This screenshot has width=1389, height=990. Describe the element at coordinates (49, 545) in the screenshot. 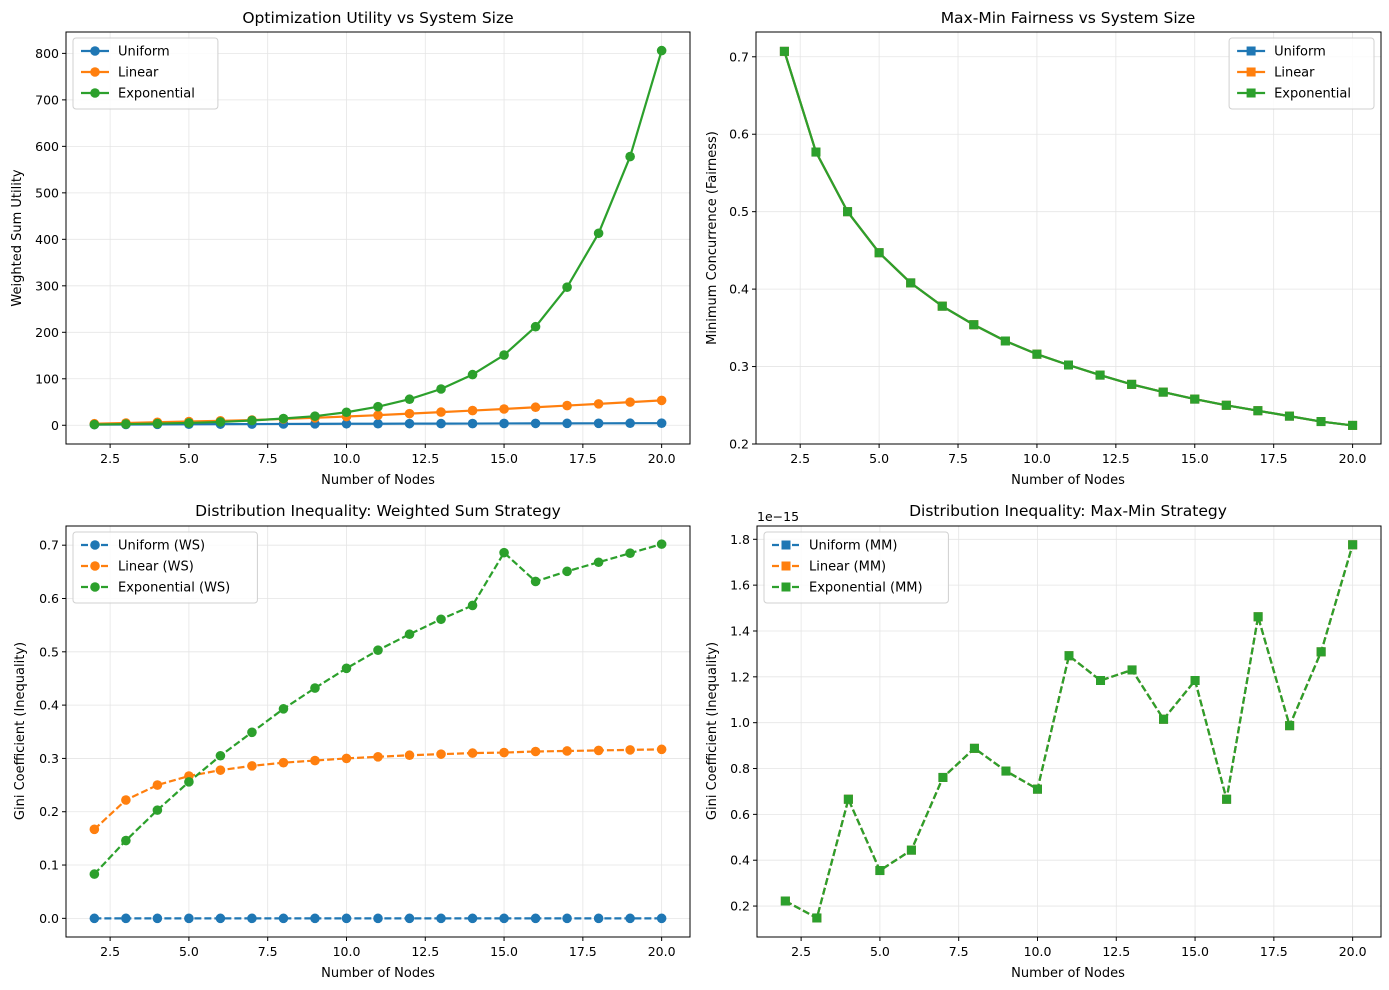

I see `y-tick-label: 0.7` at that location.